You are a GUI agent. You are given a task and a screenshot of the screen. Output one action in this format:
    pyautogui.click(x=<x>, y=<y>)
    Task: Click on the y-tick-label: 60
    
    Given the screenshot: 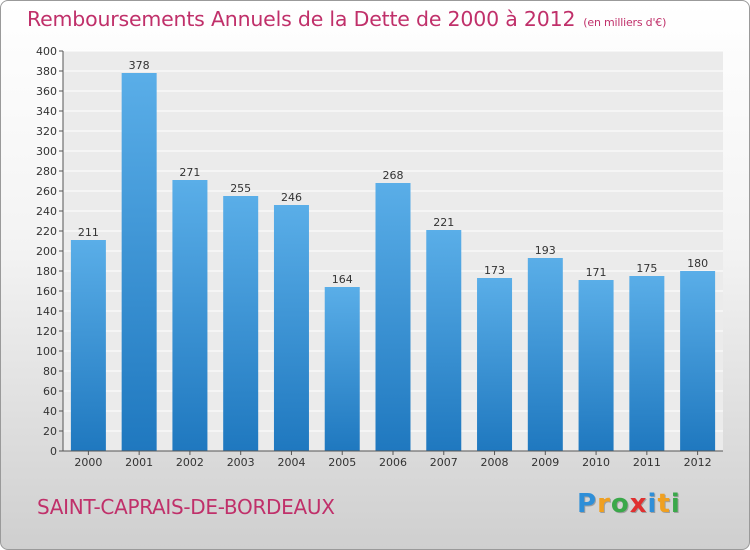 What is the action you would take?
    pyautogui.click(x=50, y=391)
    